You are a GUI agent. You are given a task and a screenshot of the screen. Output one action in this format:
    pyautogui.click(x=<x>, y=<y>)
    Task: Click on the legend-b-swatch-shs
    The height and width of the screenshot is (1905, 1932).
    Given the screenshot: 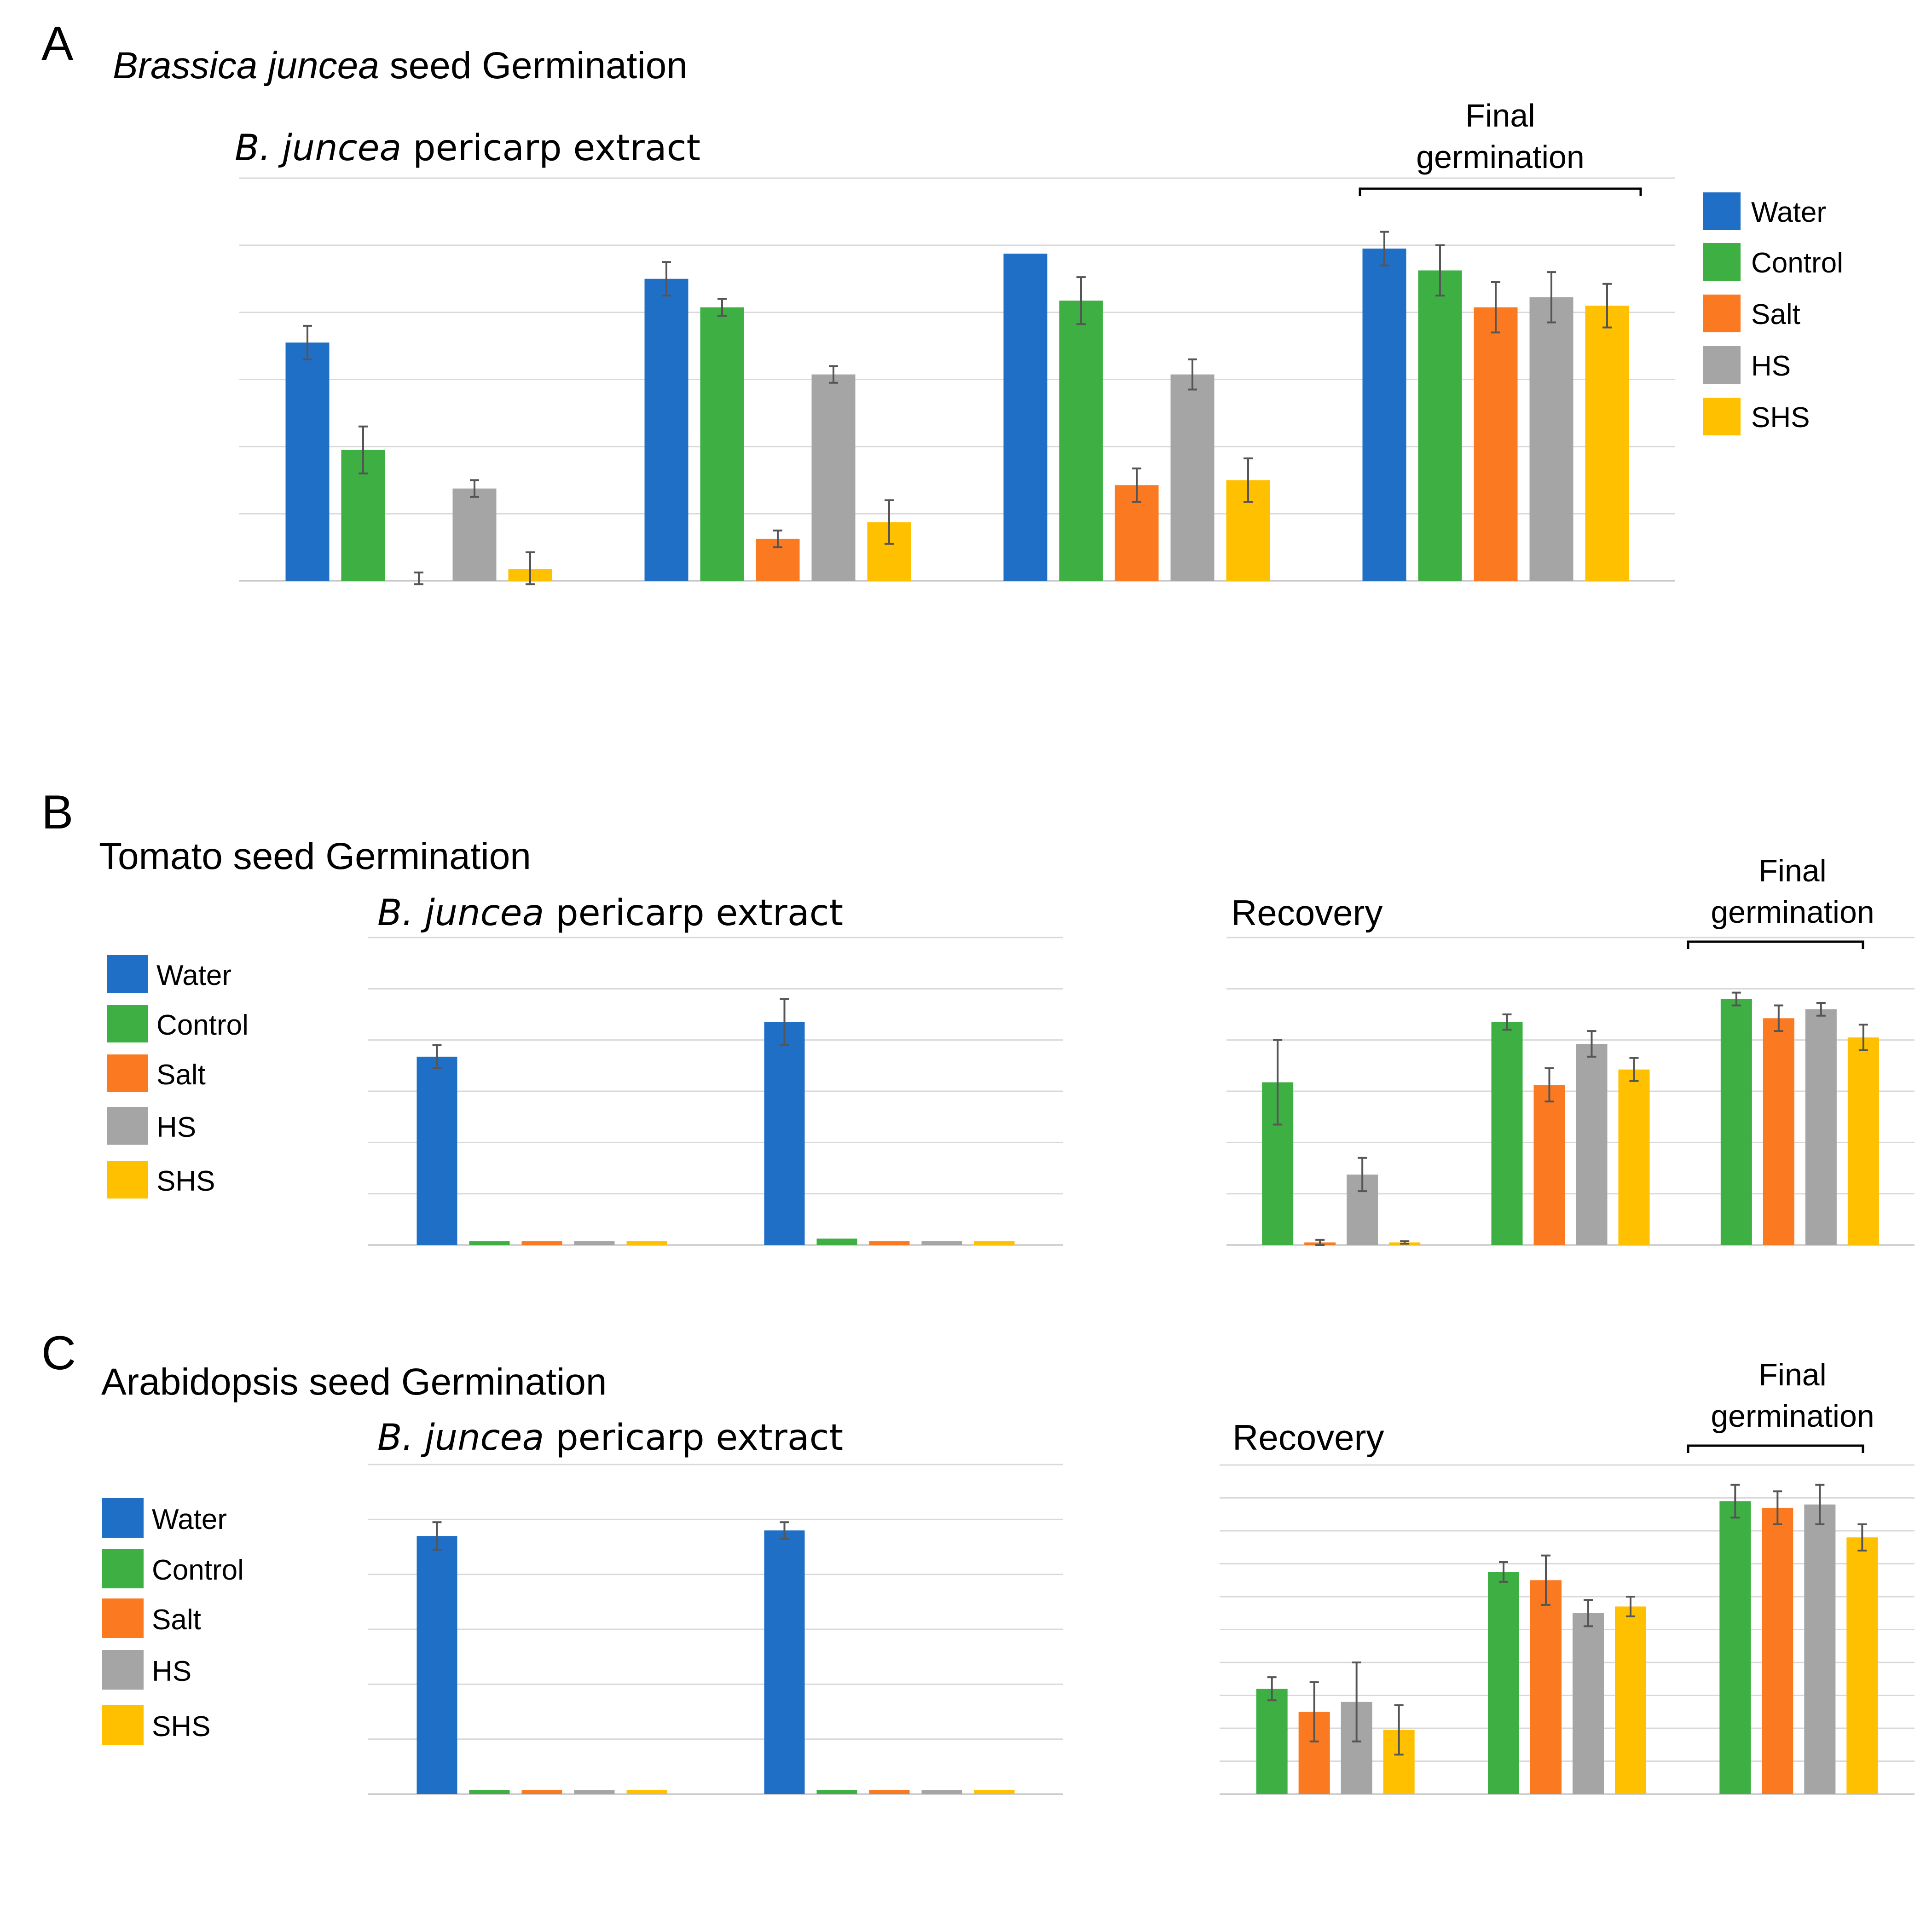 What is the action you would take?
    pyautogui.click(x=127, y=1180)
    